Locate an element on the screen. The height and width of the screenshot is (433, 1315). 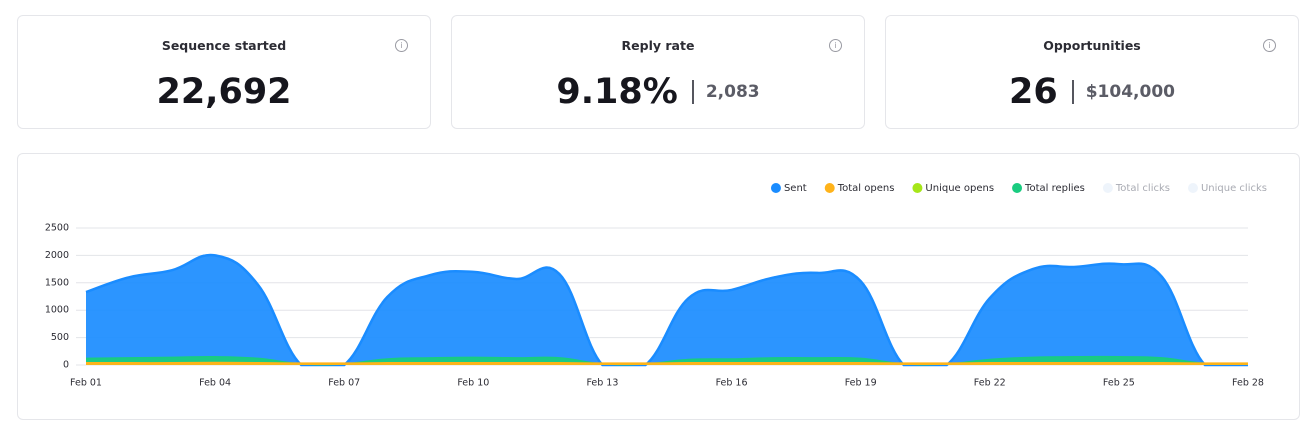
stat-secondary: $104,000 is located at coordinates (1130, 92).